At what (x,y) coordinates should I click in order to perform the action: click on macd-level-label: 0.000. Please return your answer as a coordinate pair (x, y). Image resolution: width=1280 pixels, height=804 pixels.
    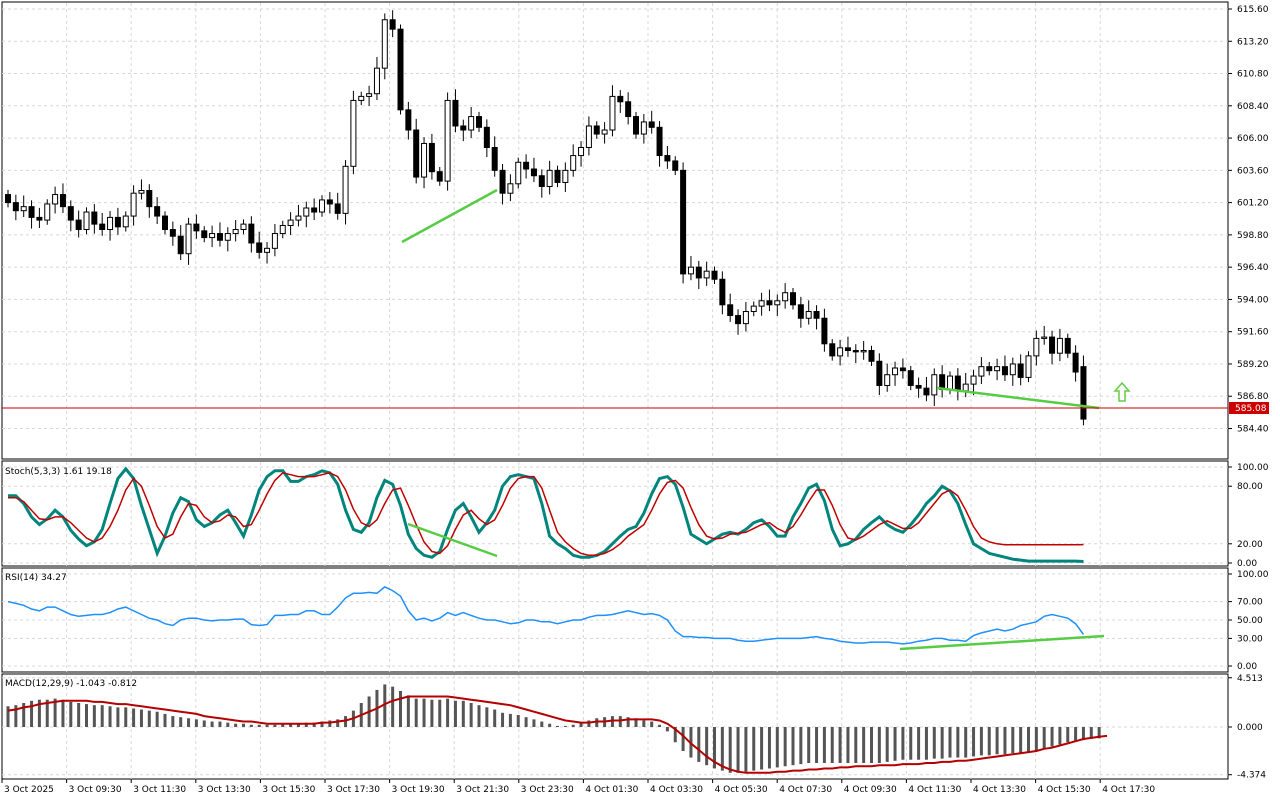
    Looking at the image, I should click on (1250, 728).